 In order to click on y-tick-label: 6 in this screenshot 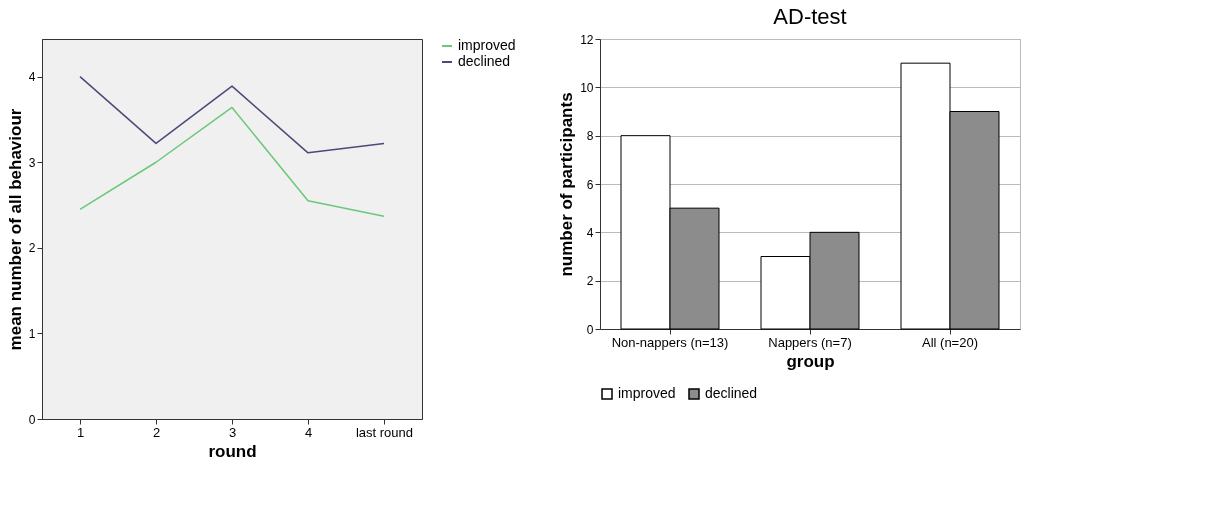, I will do `click(590, 184)`.